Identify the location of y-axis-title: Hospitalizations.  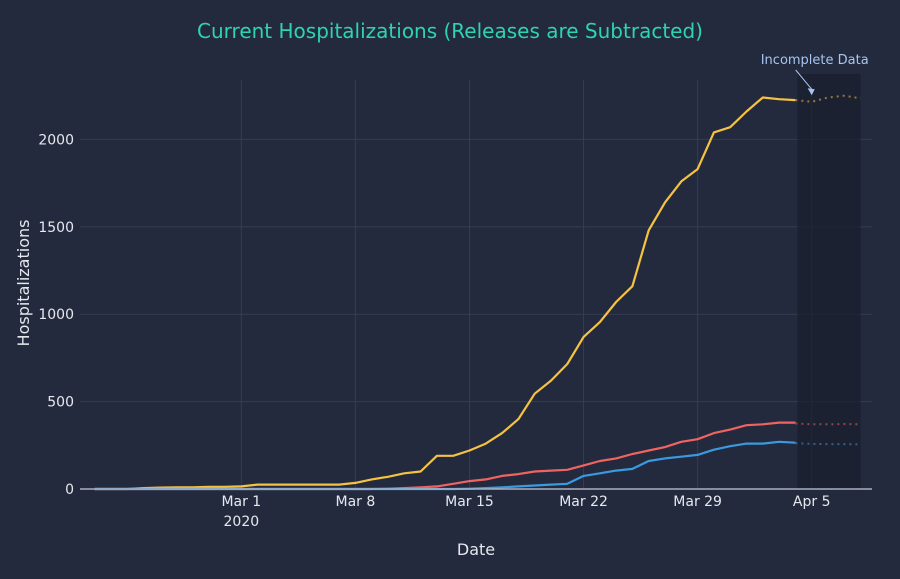
(23, 283).